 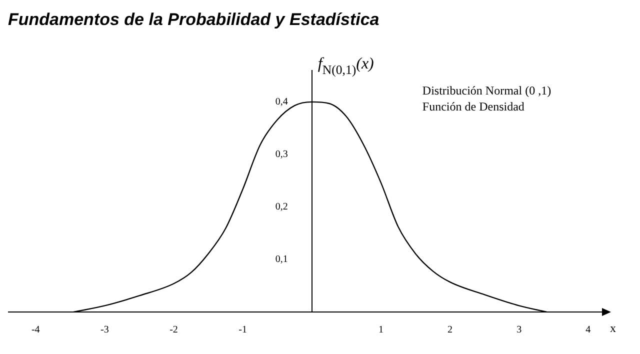 What do you see at coordinates (487, 90) in the screenshot?
I see `annotation: Distribución Normal (0 ,1)` at bounding box center [487, 90].